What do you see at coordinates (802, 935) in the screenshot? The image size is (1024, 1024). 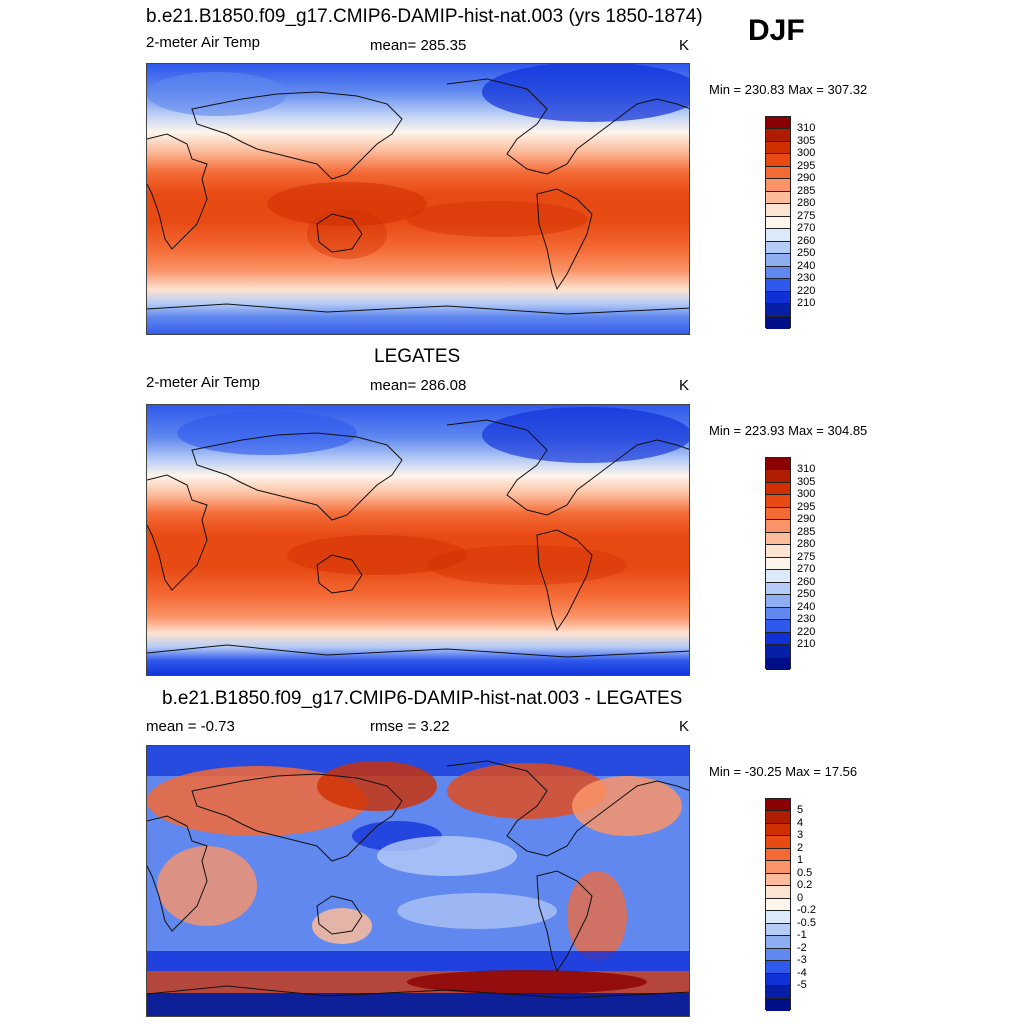 I see `colorbar-tick-label: -1` at bounding box center [802, 935].